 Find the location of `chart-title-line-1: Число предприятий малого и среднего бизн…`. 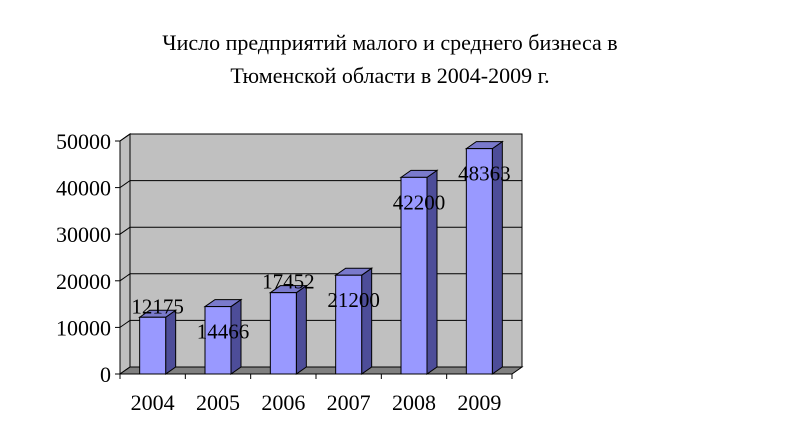

chart-title-line-1: Число предприятий малого и среднего бизн… is located at coordinates (390, 42).